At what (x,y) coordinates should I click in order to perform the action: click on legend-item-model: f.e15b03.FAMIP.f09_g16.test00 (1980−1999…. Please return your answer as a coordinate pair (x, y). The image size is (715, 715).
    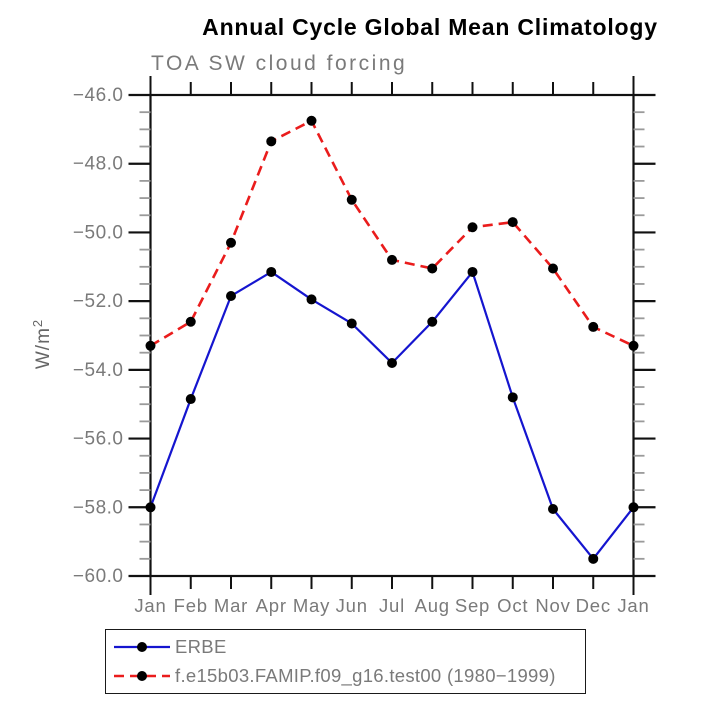
    Looking at the image, I should click on (348, 676).